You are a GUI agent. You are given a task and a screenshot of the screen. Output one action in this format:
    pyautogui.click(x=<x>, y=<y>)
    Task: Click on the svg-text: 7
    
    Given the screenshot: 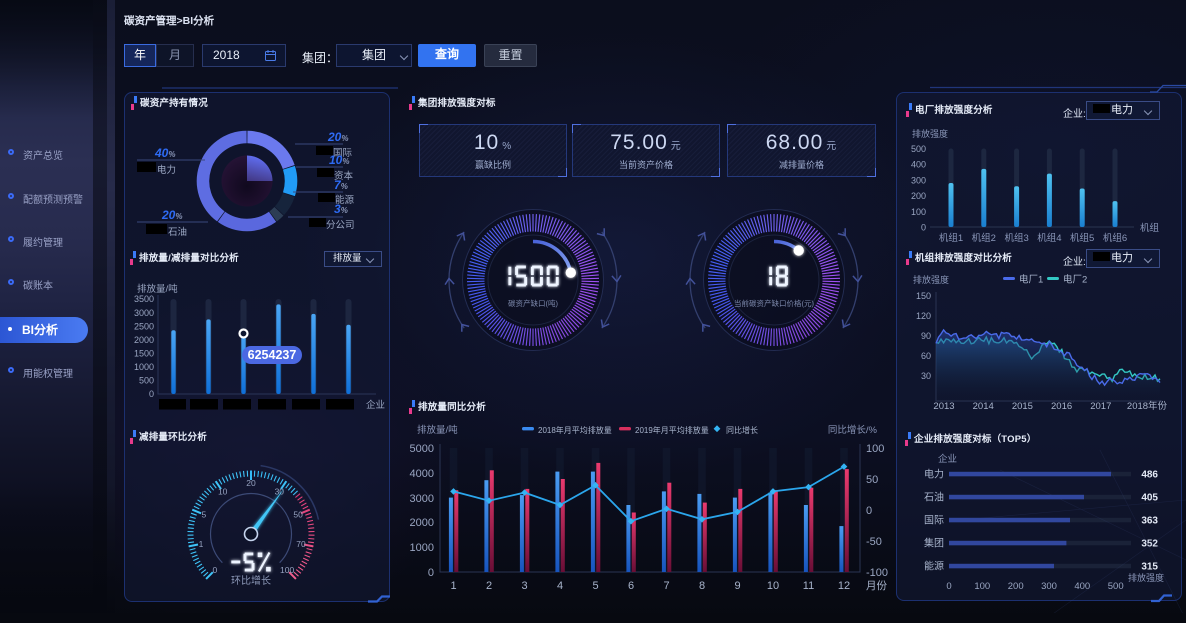 What is the action you would take?
    pyautogui.click(x=666, y=586)
    